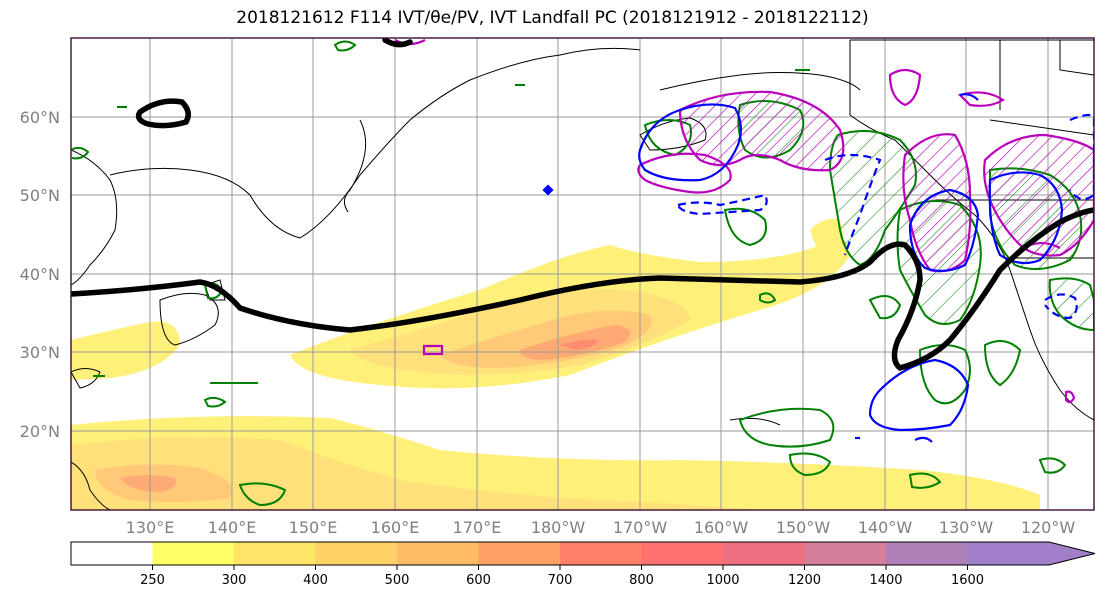 The image size is (1105, 603). I want to click on lon-label: 120°W, so click(1048, 527).